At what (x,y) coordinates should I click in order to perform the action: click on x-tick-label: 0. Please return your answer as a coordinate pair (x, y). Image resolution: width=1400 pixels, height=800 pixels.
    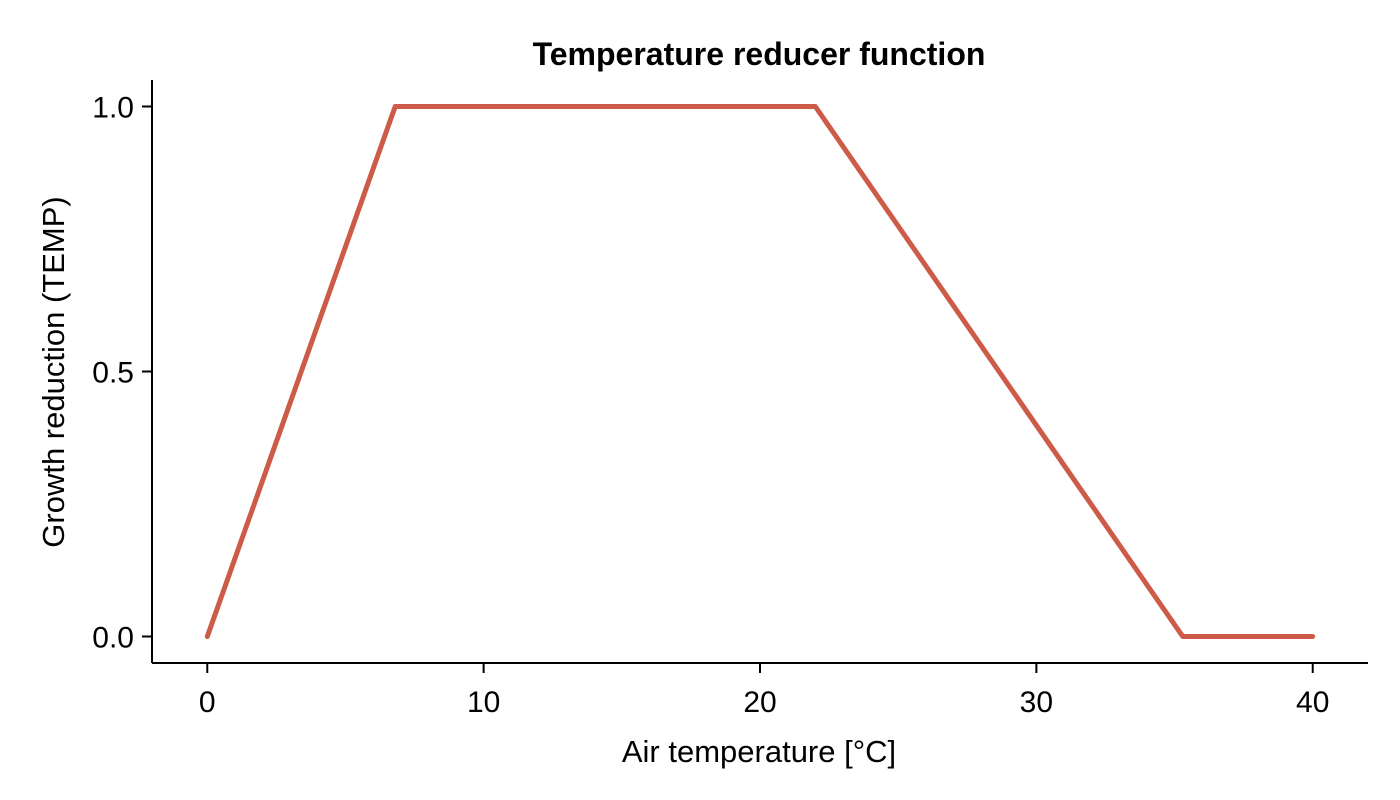
    Looking at the image, I should click on (207, 702).